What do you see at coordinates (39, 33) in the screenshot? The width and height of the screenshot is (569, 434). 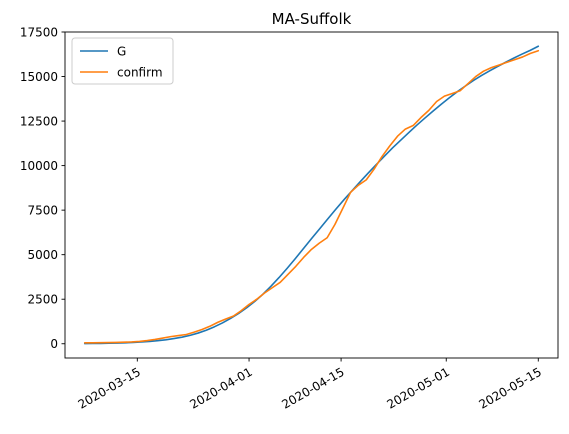 I see `y-tick-label: 17500` at bounding box center [39, 33].